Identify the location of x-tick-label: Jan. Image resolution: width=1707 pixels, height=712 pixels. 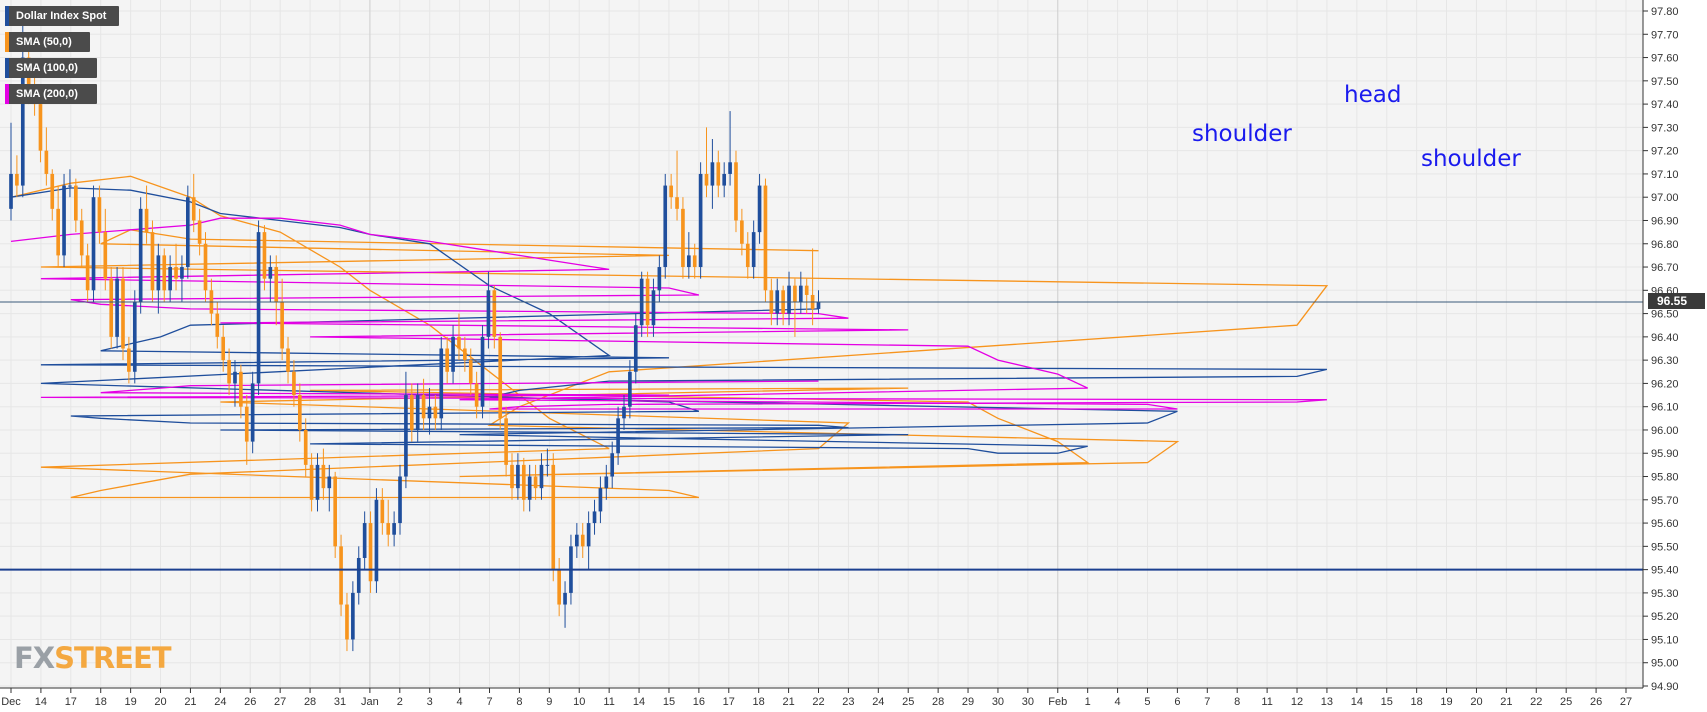
(370, 702).